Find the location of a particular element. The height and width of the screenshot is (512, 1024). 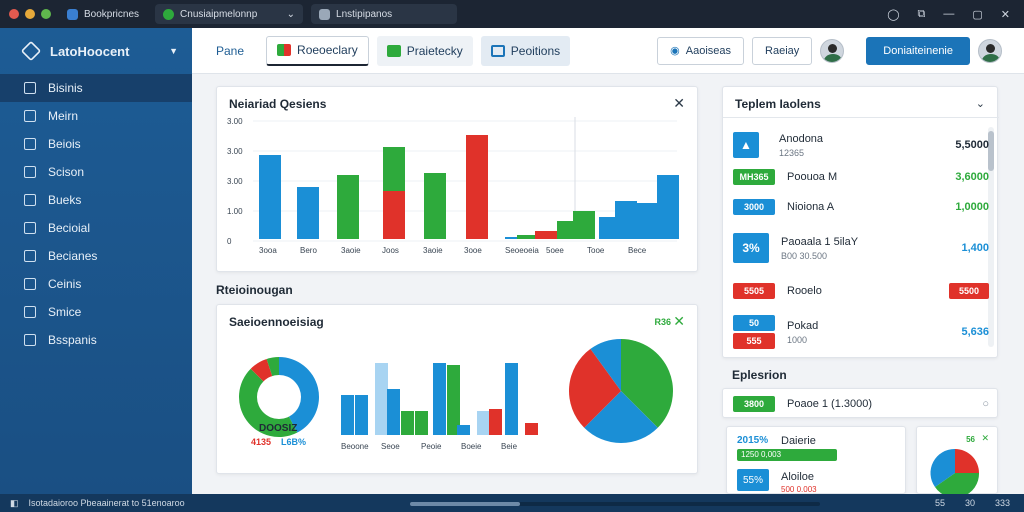

donut-hole is located at coordinates (279, 397).